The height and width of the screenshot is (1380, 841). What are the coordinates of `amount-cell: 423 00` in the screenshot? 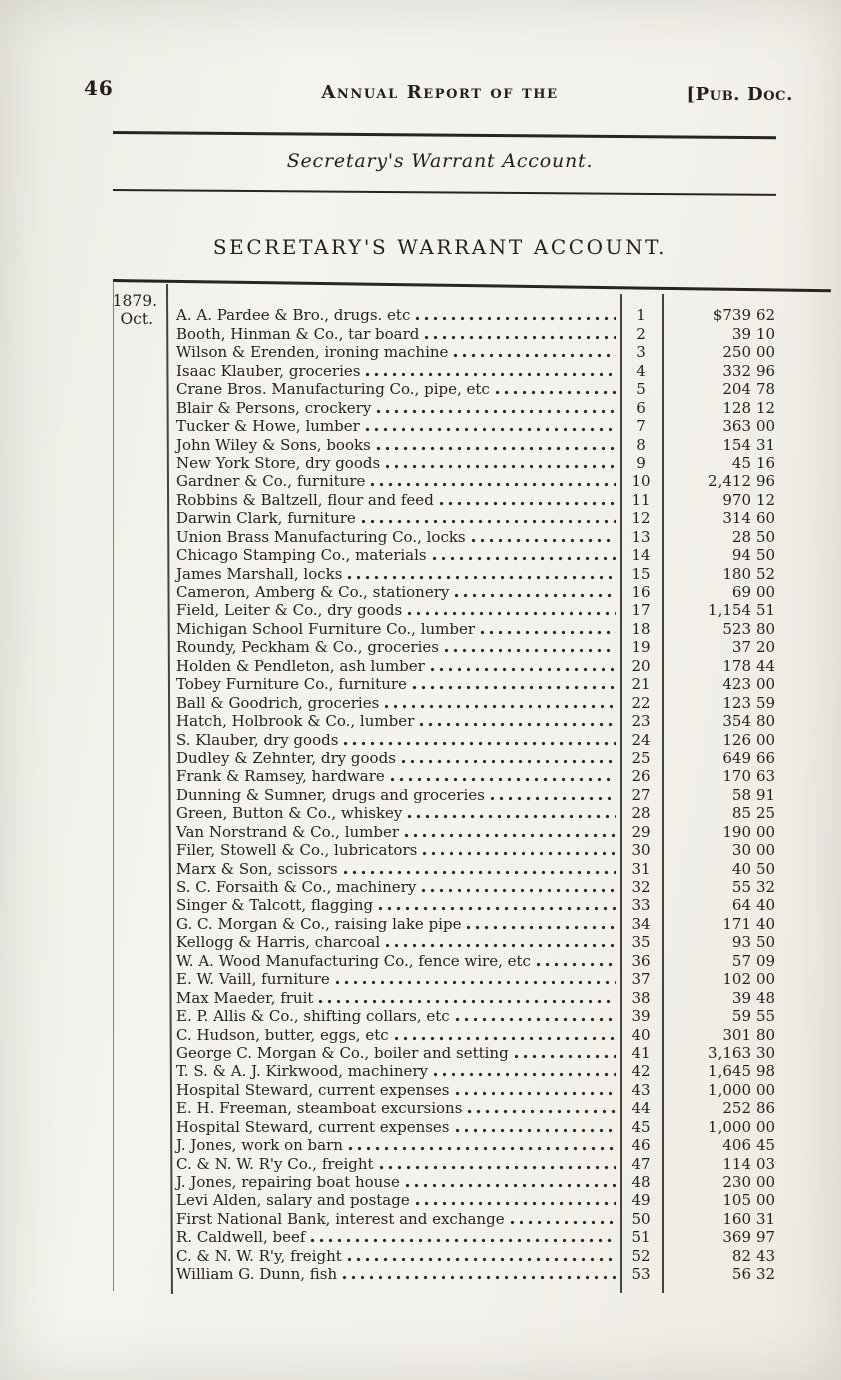 It's located at (746, 684).